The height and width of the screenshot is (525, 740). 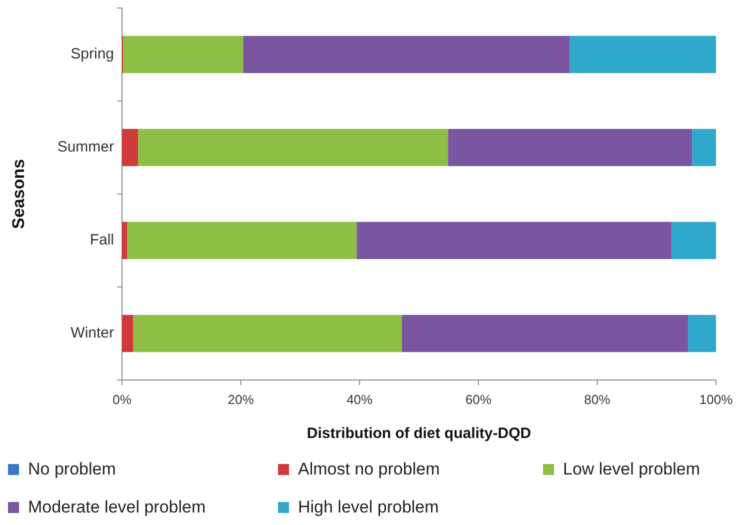 I want to click on y-tick-label: Summer, so click(x=85, y=147).